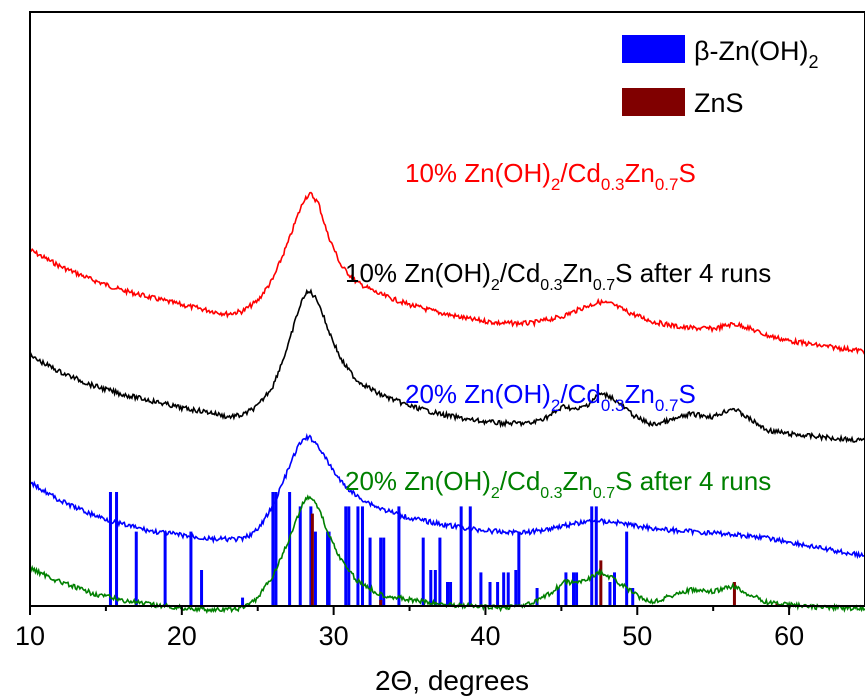  What do you see at coordinates (637, 636) in the screenshot?
I see `x-tick-label: 50` at bounding box center [637, 636].